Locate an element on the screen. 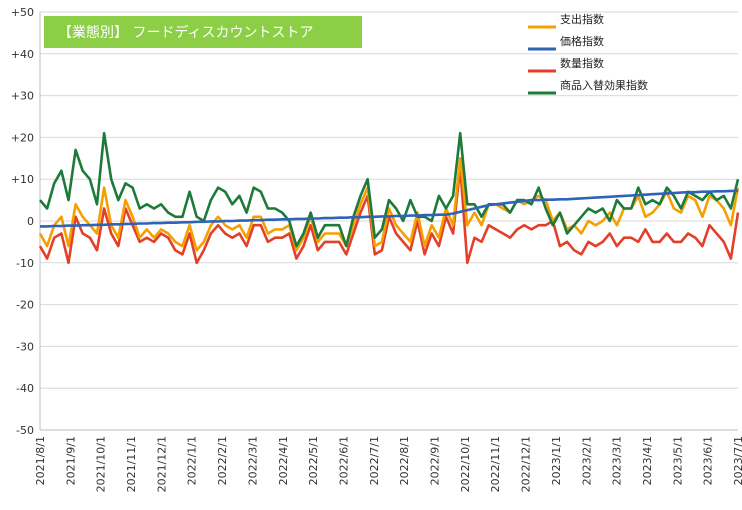  x-tick-label: 2023/2/1 is located at coordinates (586, 460).